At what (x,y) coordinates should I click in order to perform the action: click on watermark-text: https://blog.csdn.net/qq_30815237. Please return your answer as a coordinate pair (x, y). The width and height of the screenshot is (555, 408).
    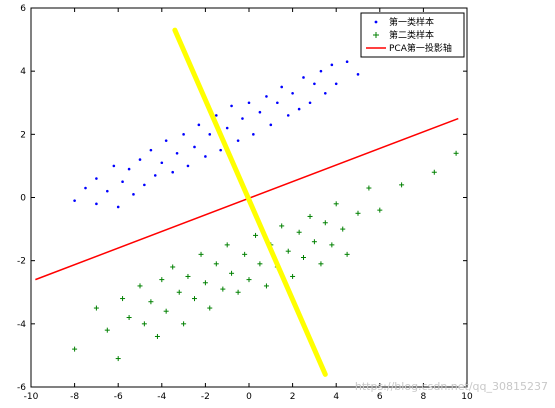
    Looking at the image, I should click on (451, 386).